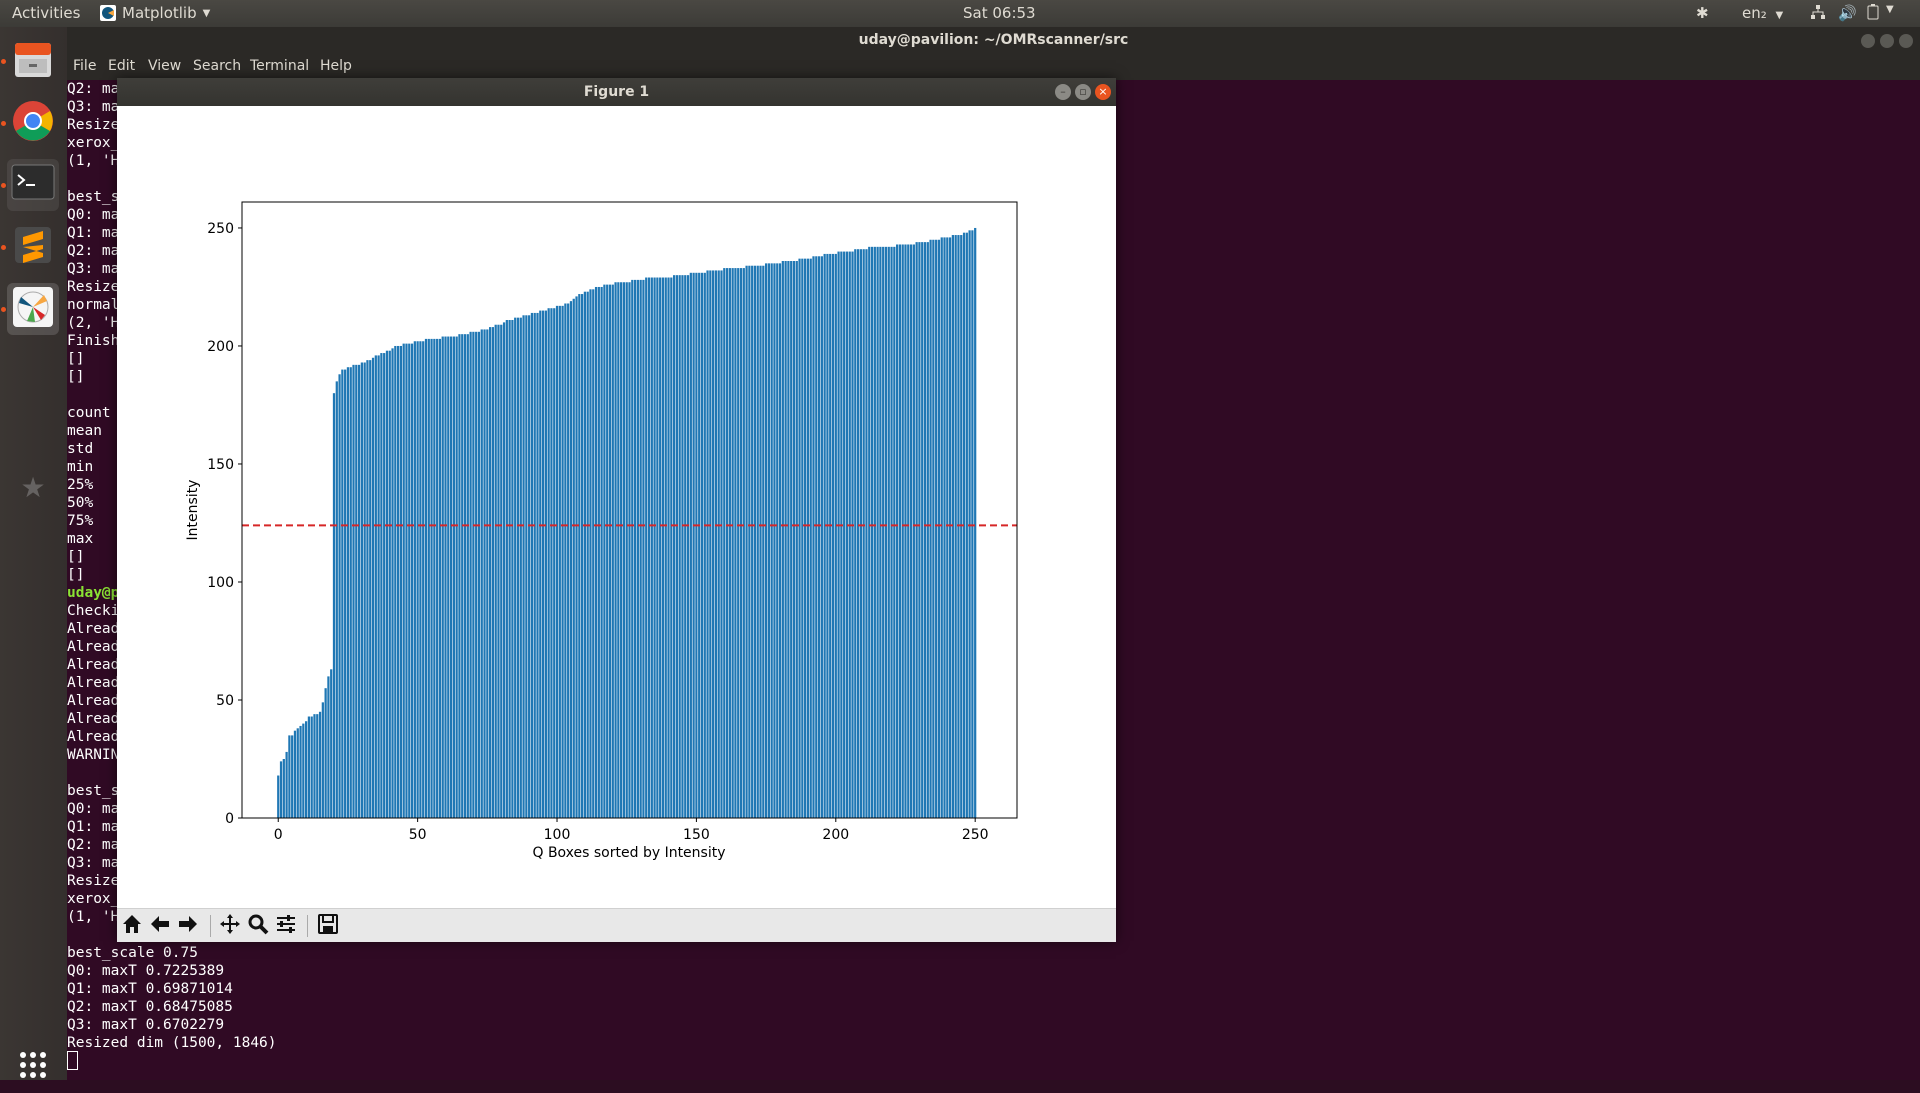 This screenshot has height=1093, width=1920. Describe the element at coordinates (93, 755) in the screenshot. I see `terminal-line: WARNIN` at that location.